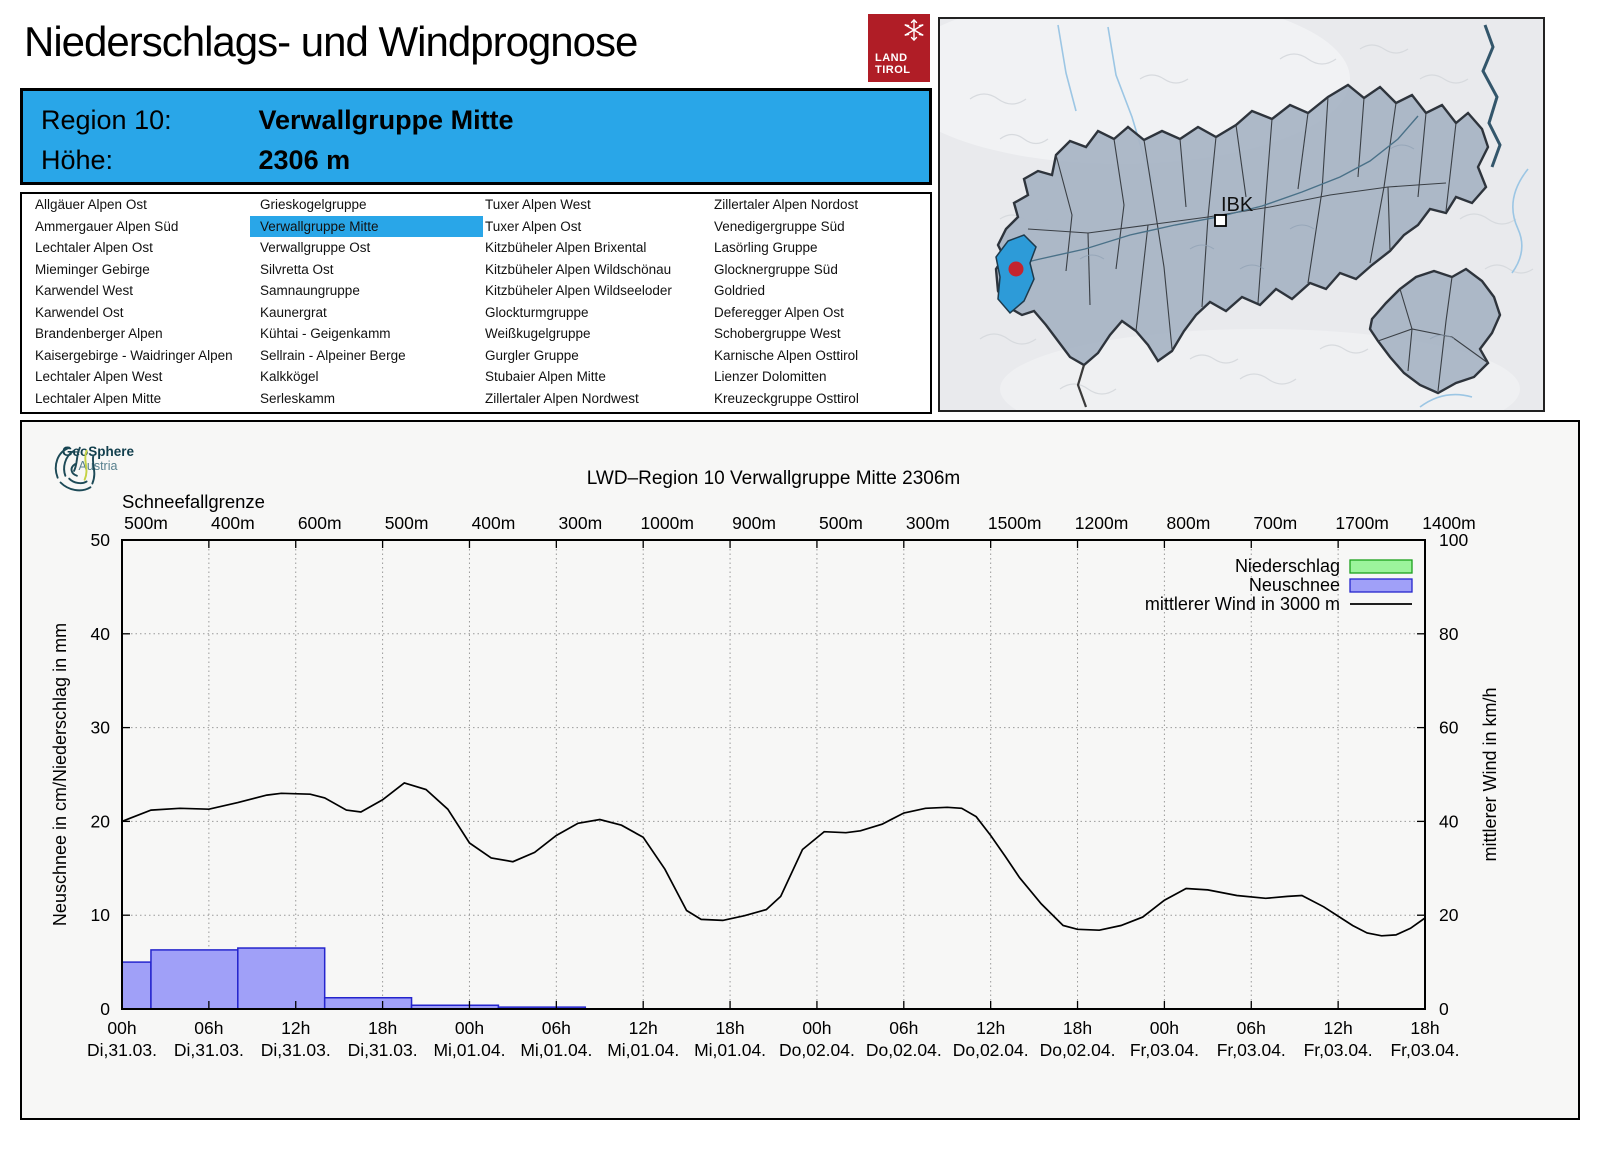  What do you see at coordinates (537, 312) in the screenshot?
I see `region-list-item: Glockturmgruppe` at bounding box center [537, 312].